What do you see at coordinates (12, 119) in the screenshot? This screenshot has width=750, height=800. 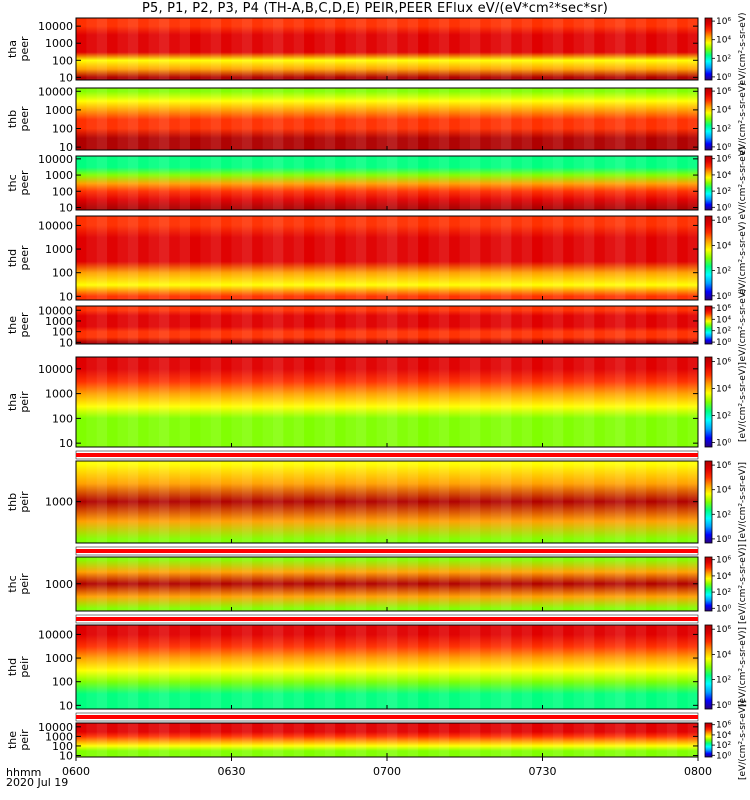 I see `y-axis-label: thb` at bounding box center [12, 119].